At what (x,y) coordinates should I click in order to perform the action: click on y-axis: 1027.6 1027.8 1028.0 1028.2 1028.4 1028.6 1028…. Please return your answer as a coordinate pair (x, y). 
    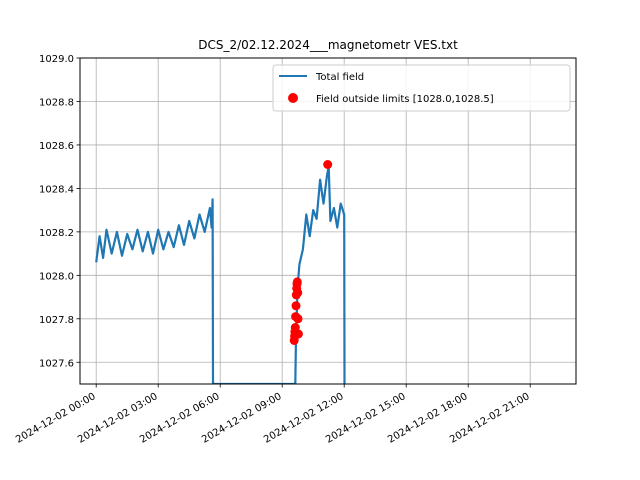
    Looking at the image, I should click on (59, 211).